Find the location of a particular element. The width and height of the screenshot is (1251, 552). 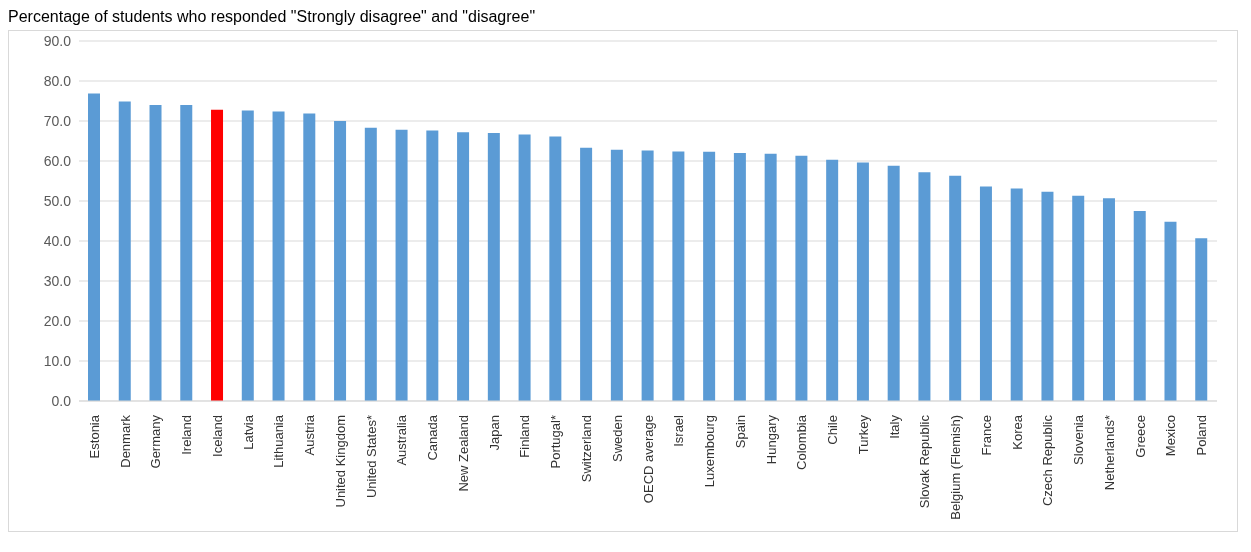

x-tick-label: Canada is located at coordinates (433, 437).